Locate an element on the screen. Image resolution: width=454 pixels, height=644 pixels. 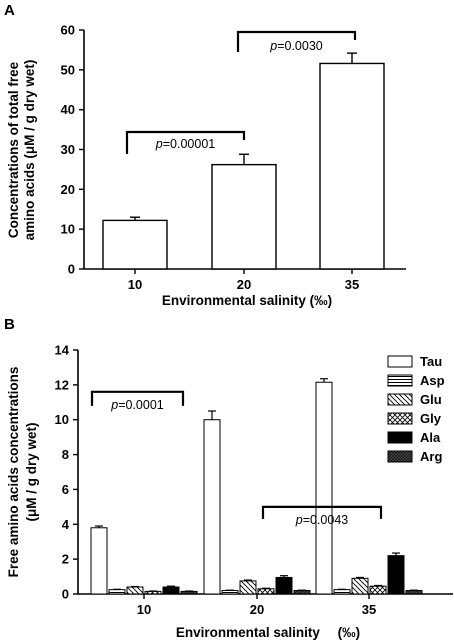
panel-b-y-tick-label: 2 is located at coordinates (65, 559).